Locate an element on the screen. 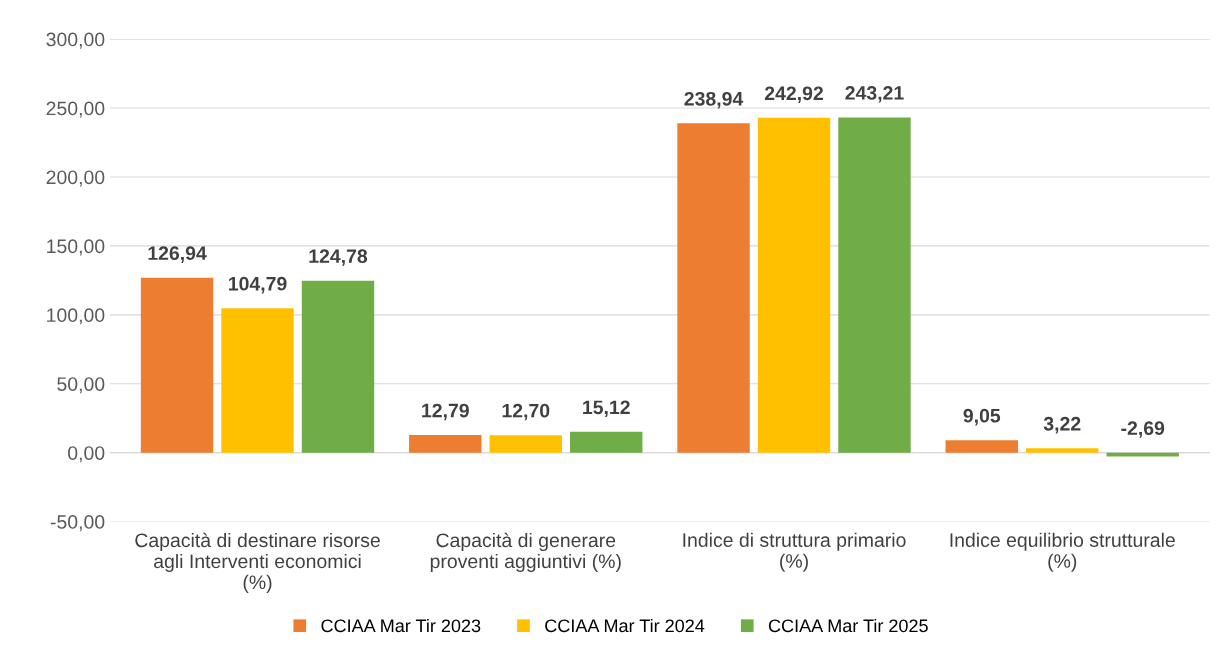 The height and width of the screenshot is (652, 1222). data-label: 104,79 is located at coordinates (258, 285).